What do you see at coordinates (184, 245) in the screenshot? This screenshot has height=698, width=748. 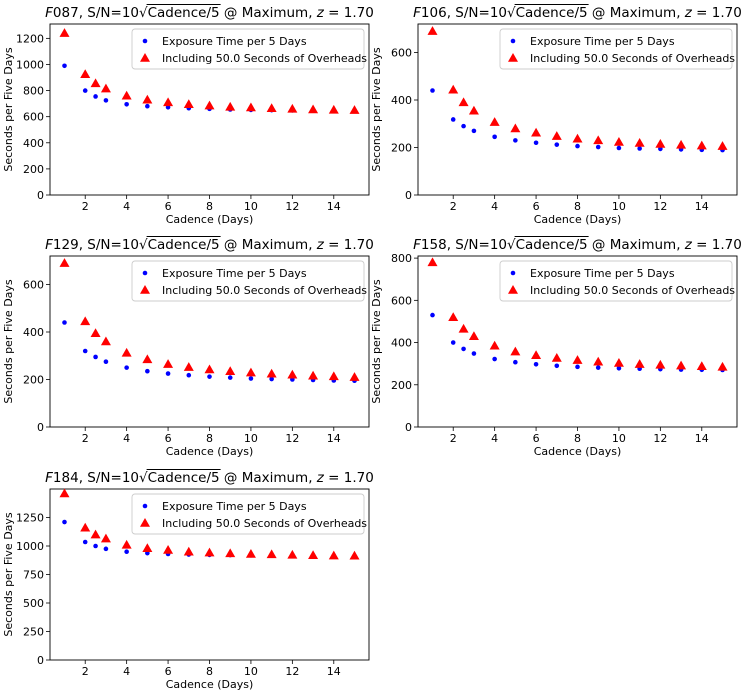 I see `title-radicand: Cadence/5` at bounding box center [184, 245].